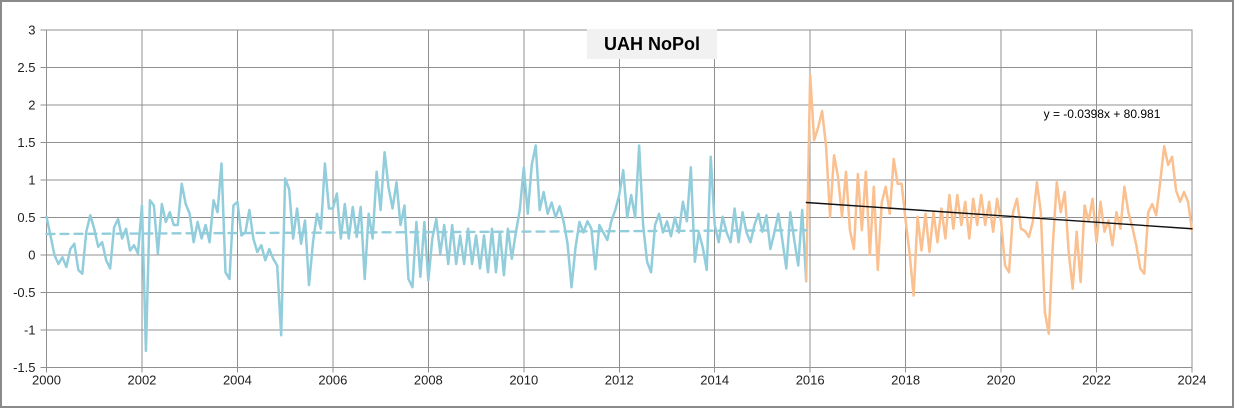  What do you see at coordinates (905, 380) in the screenshot?
I see `x-tick-label: 2018` at bounding box center [905, 380].